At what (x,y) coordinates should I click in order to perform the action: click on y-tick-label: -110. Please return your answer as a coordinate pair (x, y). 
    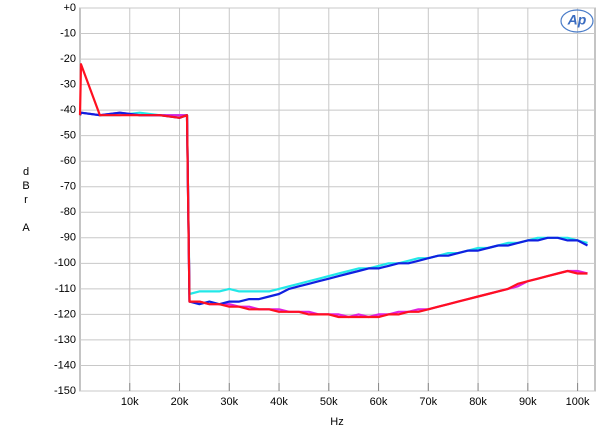
    Looking at the image, I should click on (65, 289).